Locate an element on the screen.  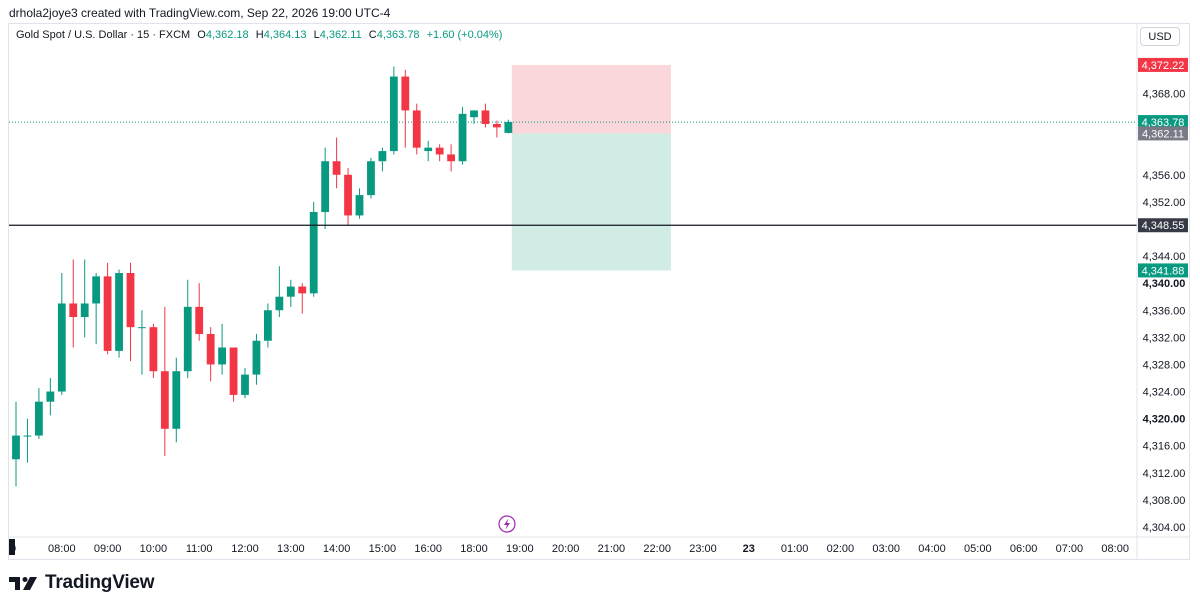
x-tick-label: 07:00 is located at coordinates (1070, 549).